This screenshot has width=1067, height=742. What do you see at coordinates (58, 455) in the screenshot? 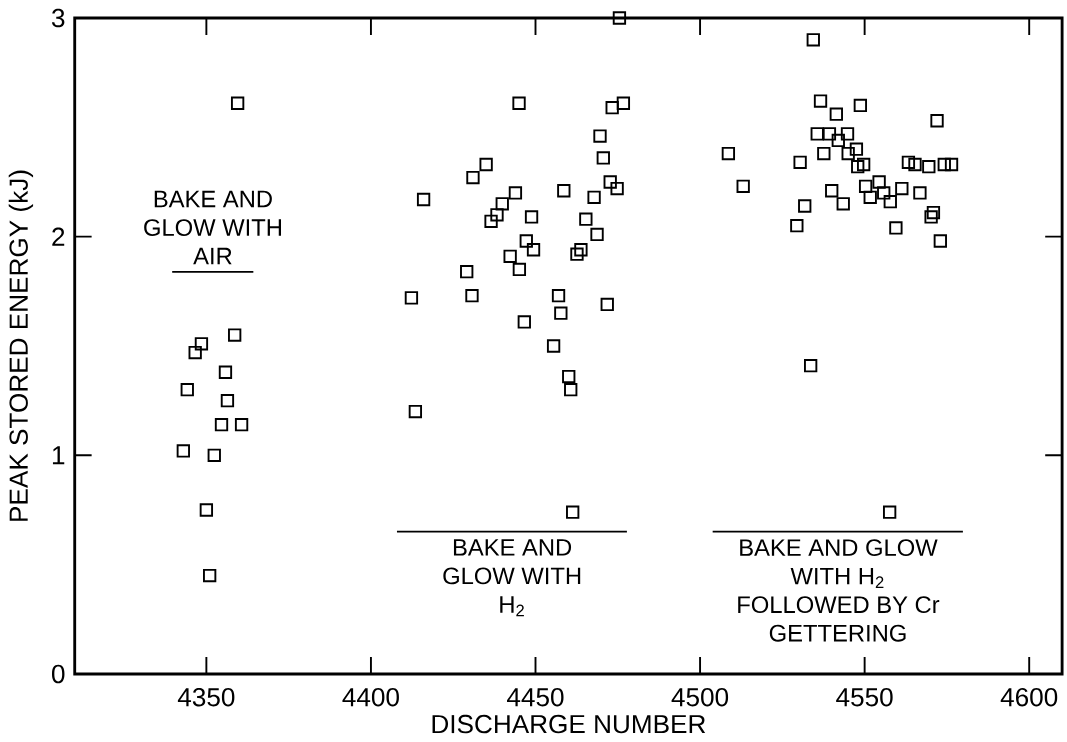
I see `y-tick-label: 1` at bounding box center [58, 455].